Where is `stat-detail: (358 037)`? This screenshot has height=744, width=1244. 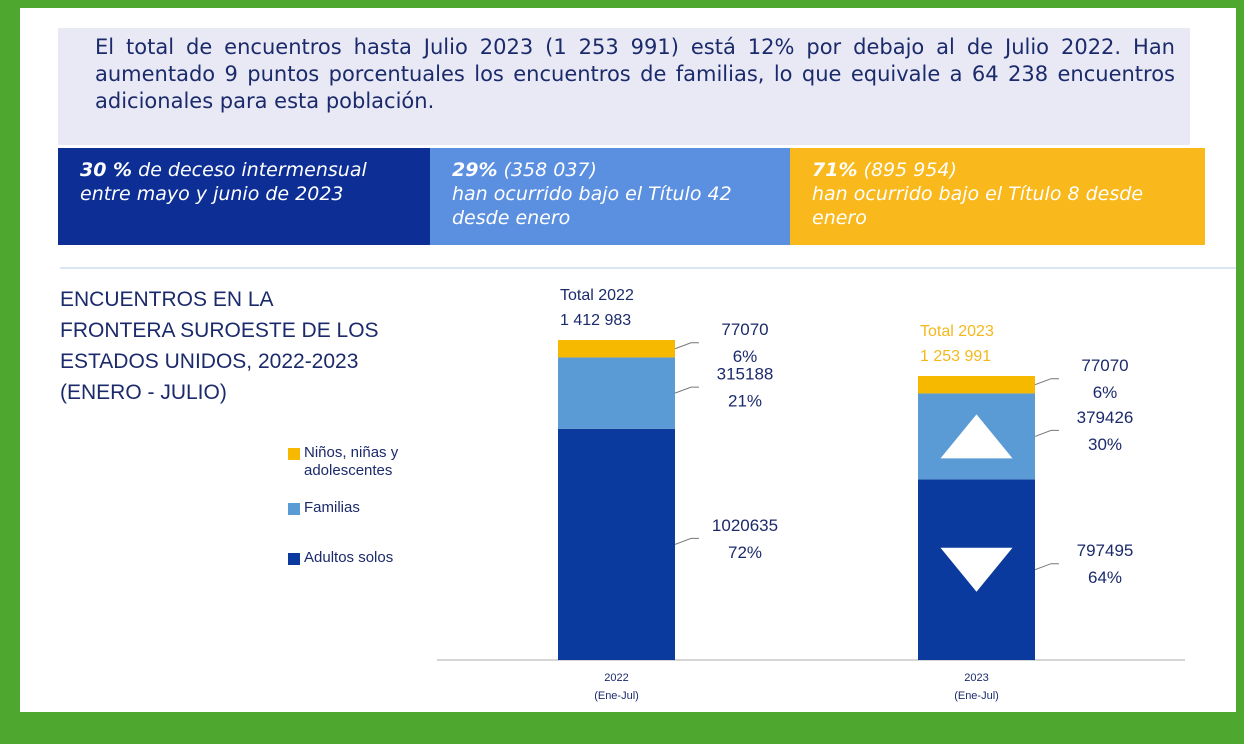
stat-detail: (358 037) is located at coordinates (550, 170).